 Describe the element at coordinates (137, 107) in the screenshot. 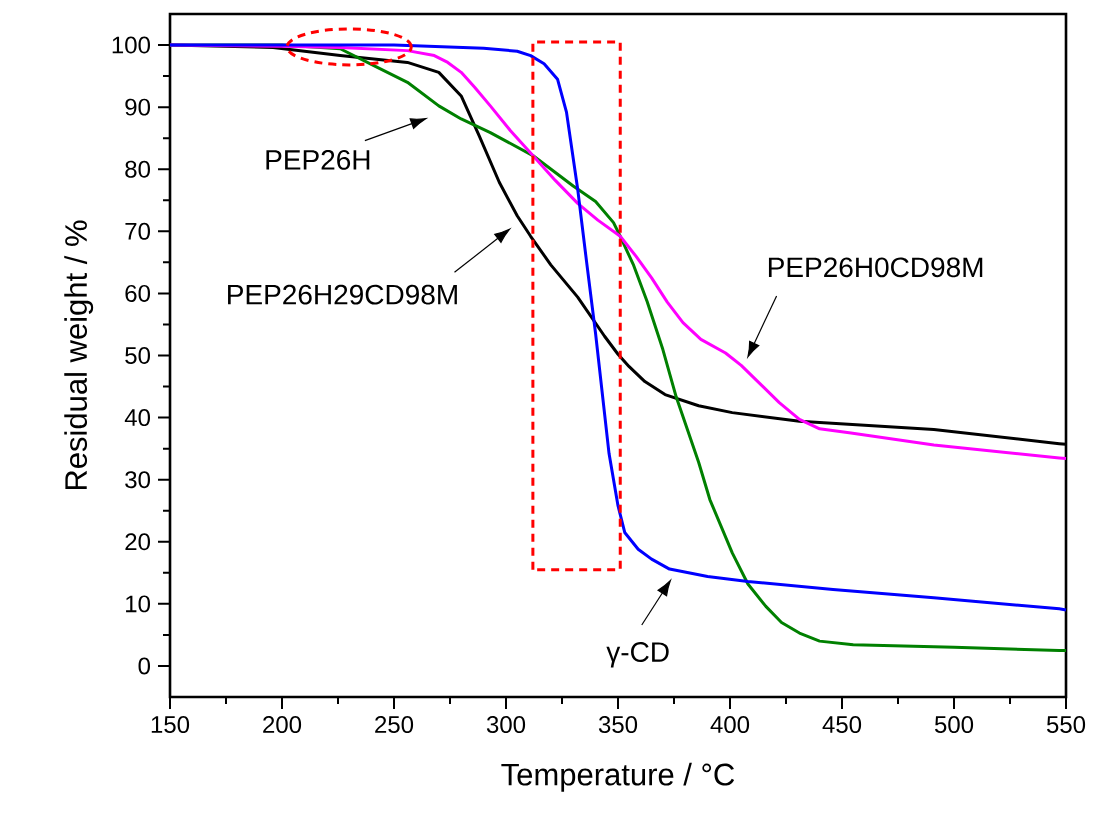

I see `y-tick-label: 90` at that location.